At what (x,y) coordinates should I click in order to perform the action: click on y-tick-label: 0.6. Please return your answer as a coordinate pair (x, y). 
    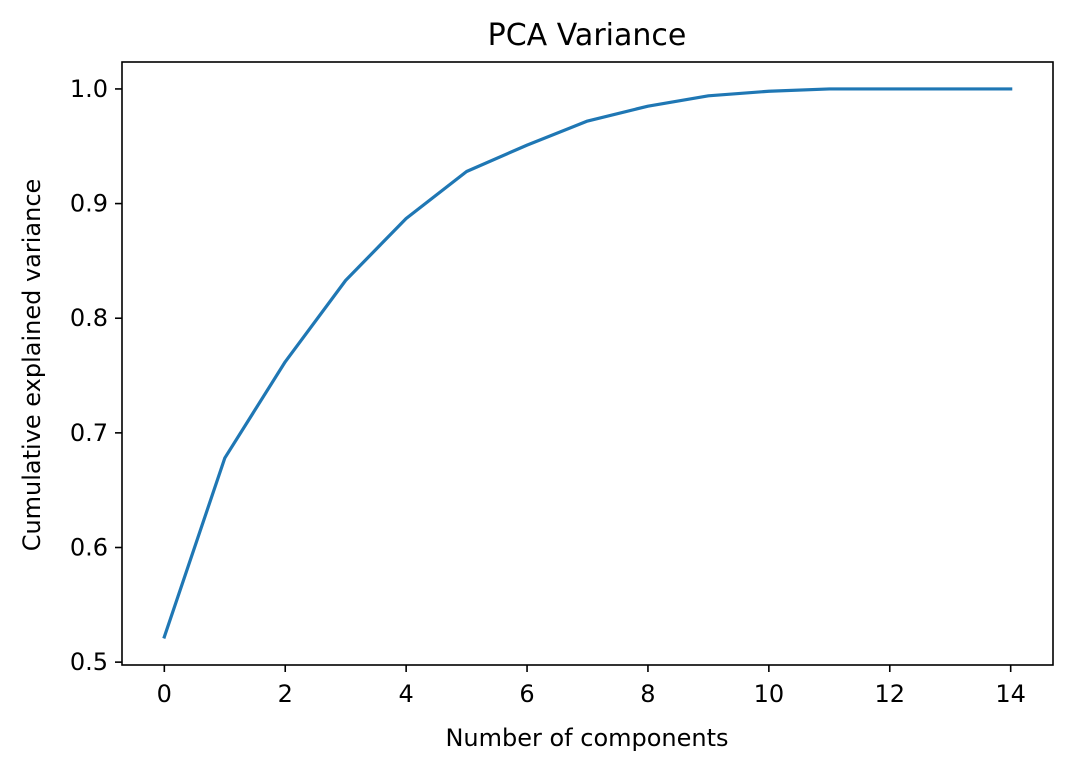
    Looking at the image, I should click on (89, 548).